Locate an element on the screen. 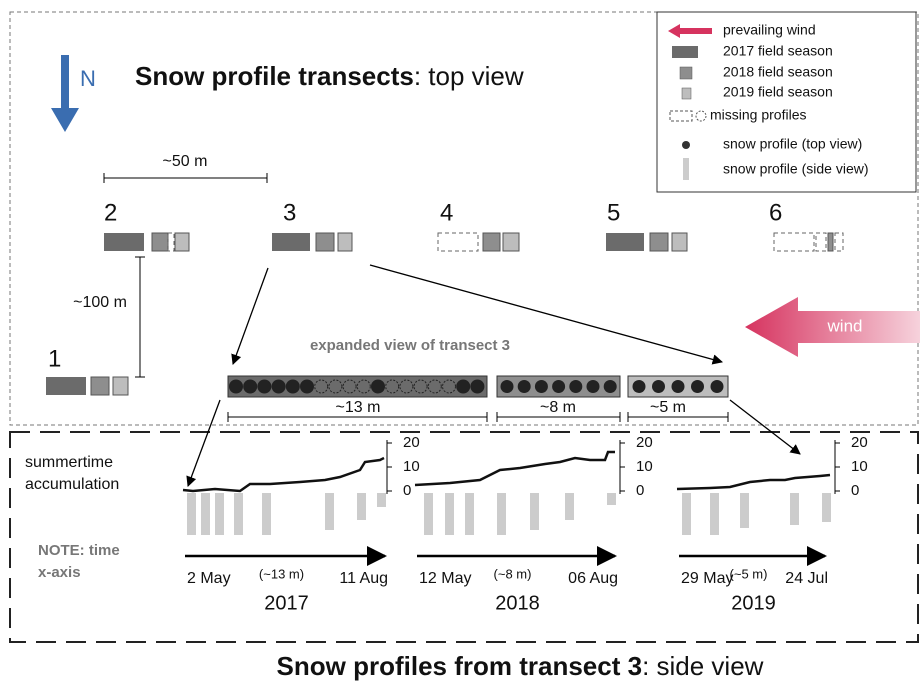  end-date: 24 Jul is located at coordinates (806, 578).